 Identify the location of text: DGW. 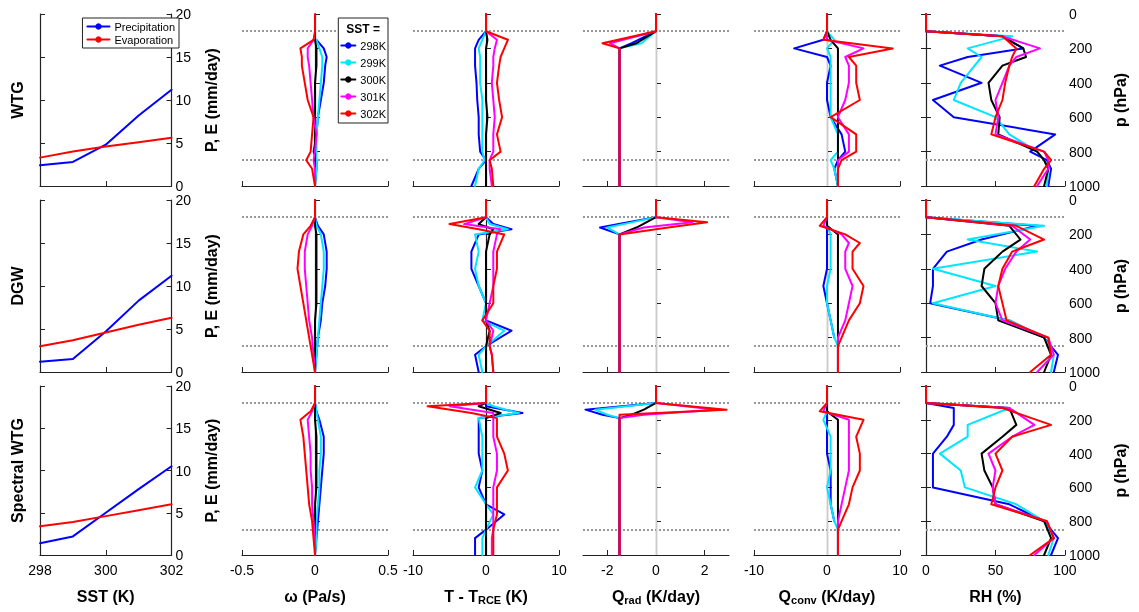
(17, 285).